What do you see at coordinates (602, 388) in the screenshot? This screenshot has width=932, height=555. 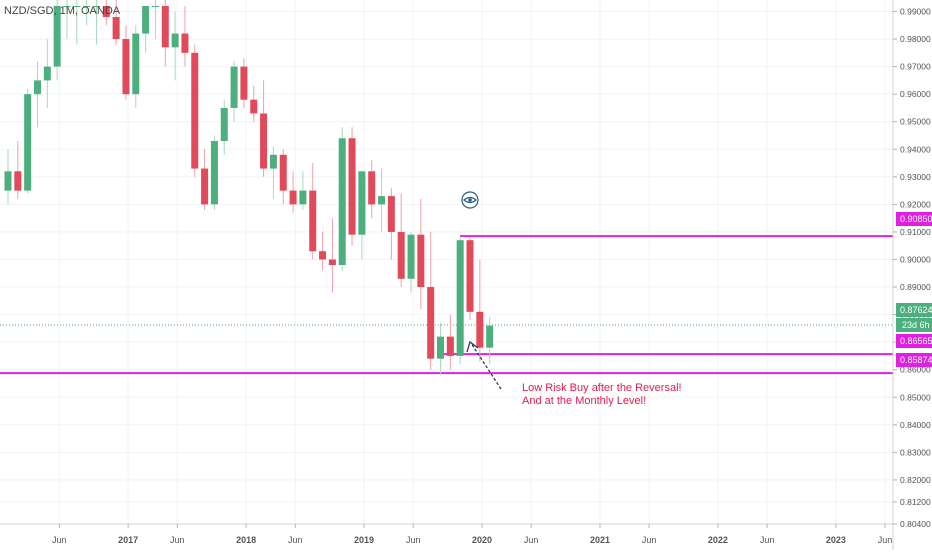 I see `annotation-text-line1: Low Risk Buy after the Reversal!` at bounding box center [602, 388].